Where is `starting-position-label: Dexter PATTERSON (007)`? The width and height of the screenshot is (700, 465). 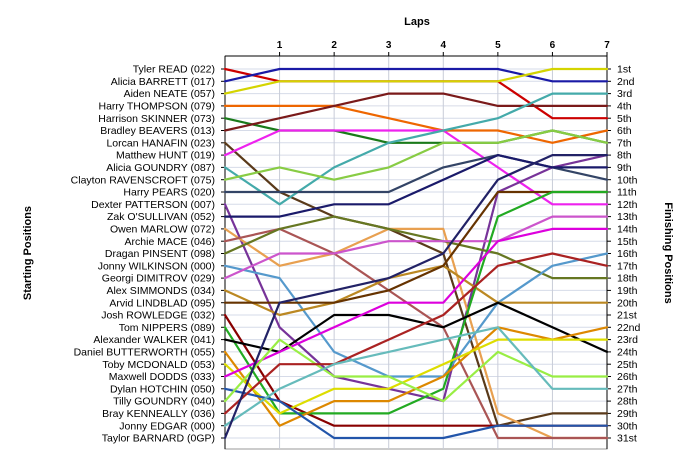 starting-position-label: Dexter PATTERSON (007) is located at coordinates (153, 205).